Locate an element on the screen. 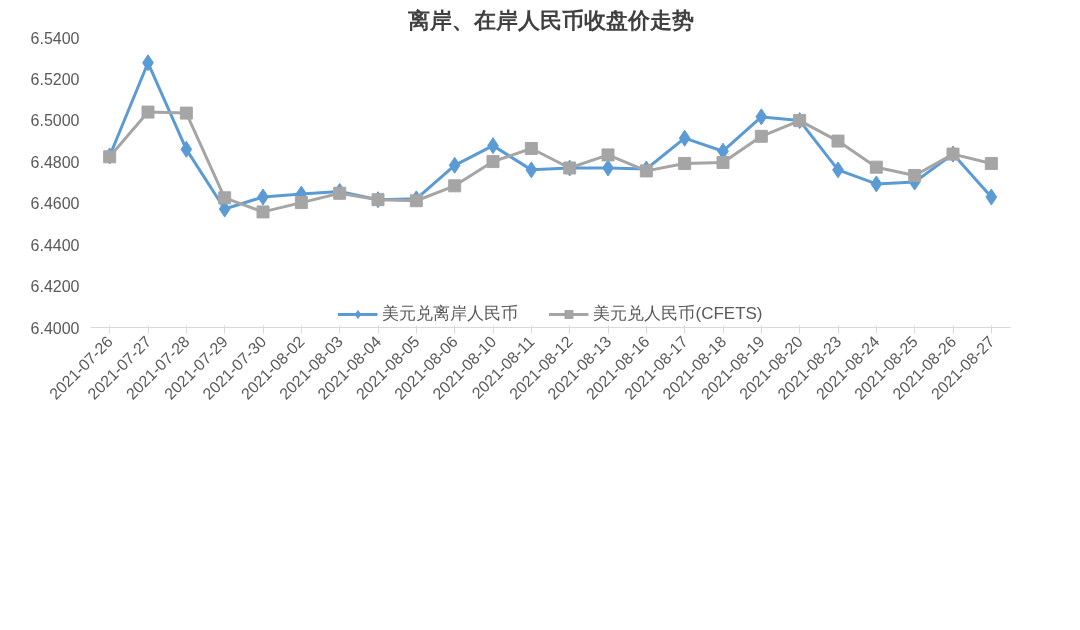 The height and width of the screenshot is (630, 1080). chart-title: 离岸、在岸人民币收盘价走势 is located at coordinates (550, 20).